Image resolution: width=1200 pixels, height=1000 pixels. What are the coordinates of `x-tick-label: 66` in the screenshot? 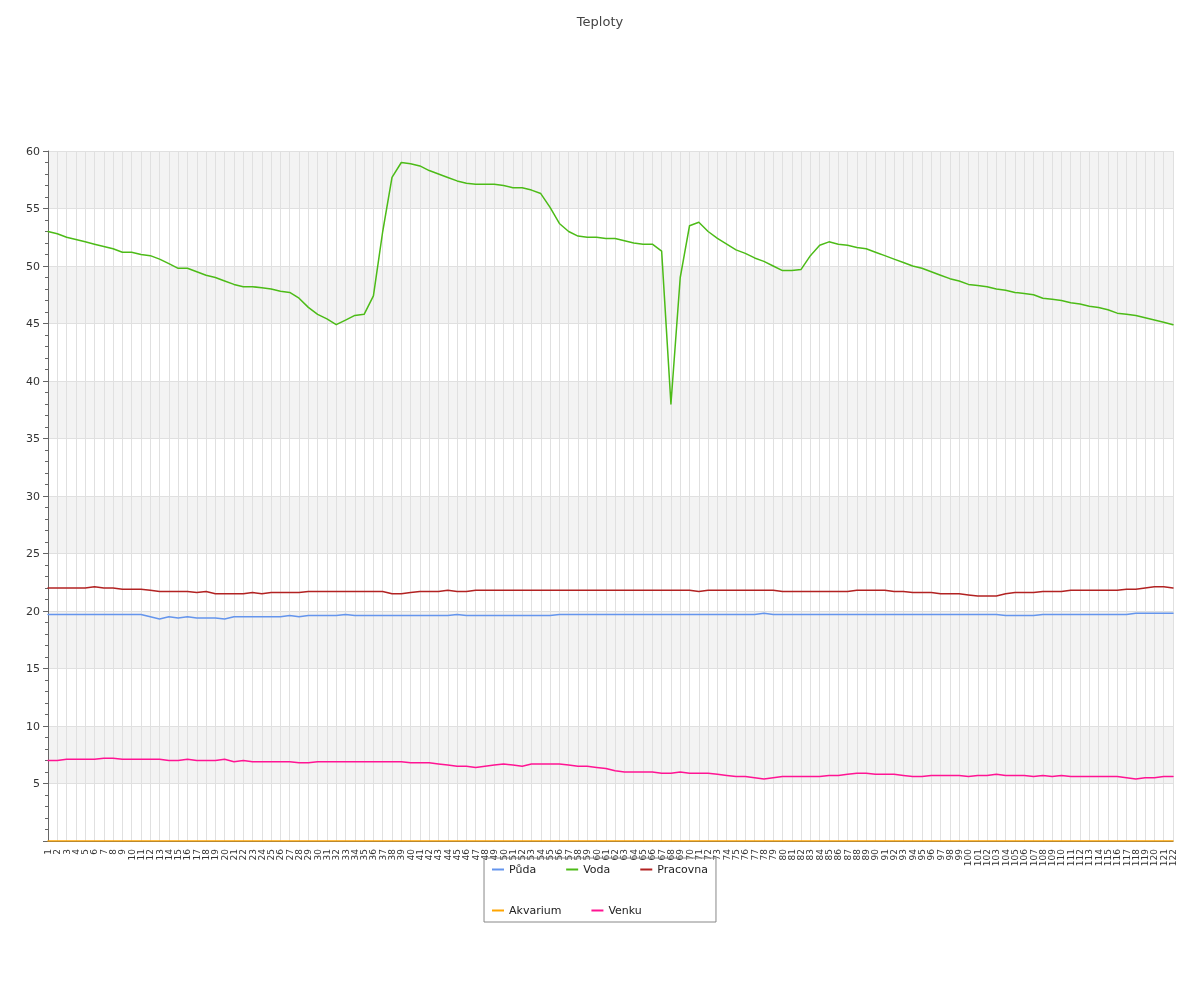 It's located at (652, 854).